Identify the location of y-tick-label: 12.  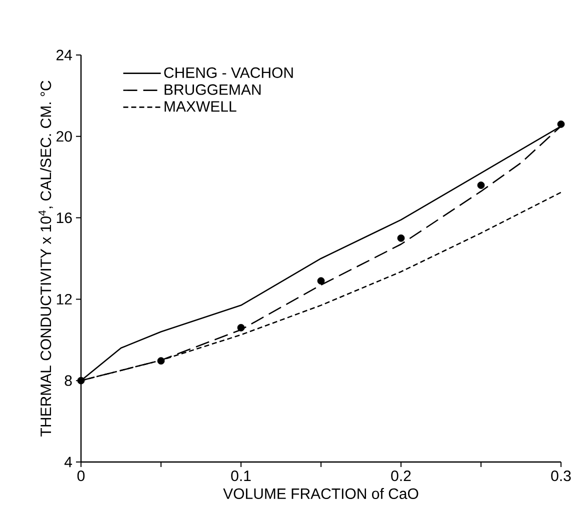
(64, 299).